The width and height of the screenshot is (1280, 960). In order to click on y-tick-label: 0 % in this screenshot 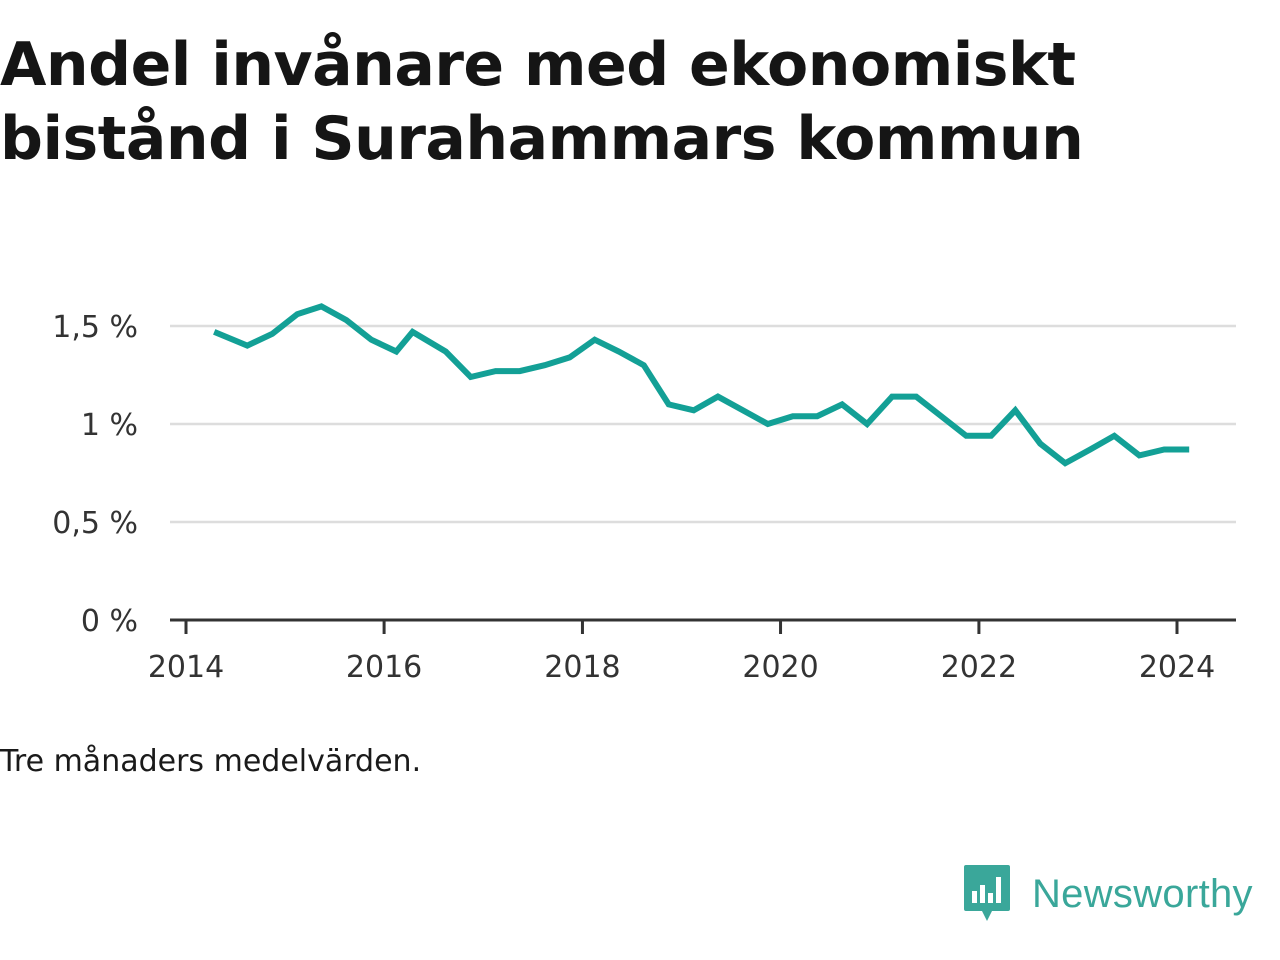, I will do `click(109, 621)`.